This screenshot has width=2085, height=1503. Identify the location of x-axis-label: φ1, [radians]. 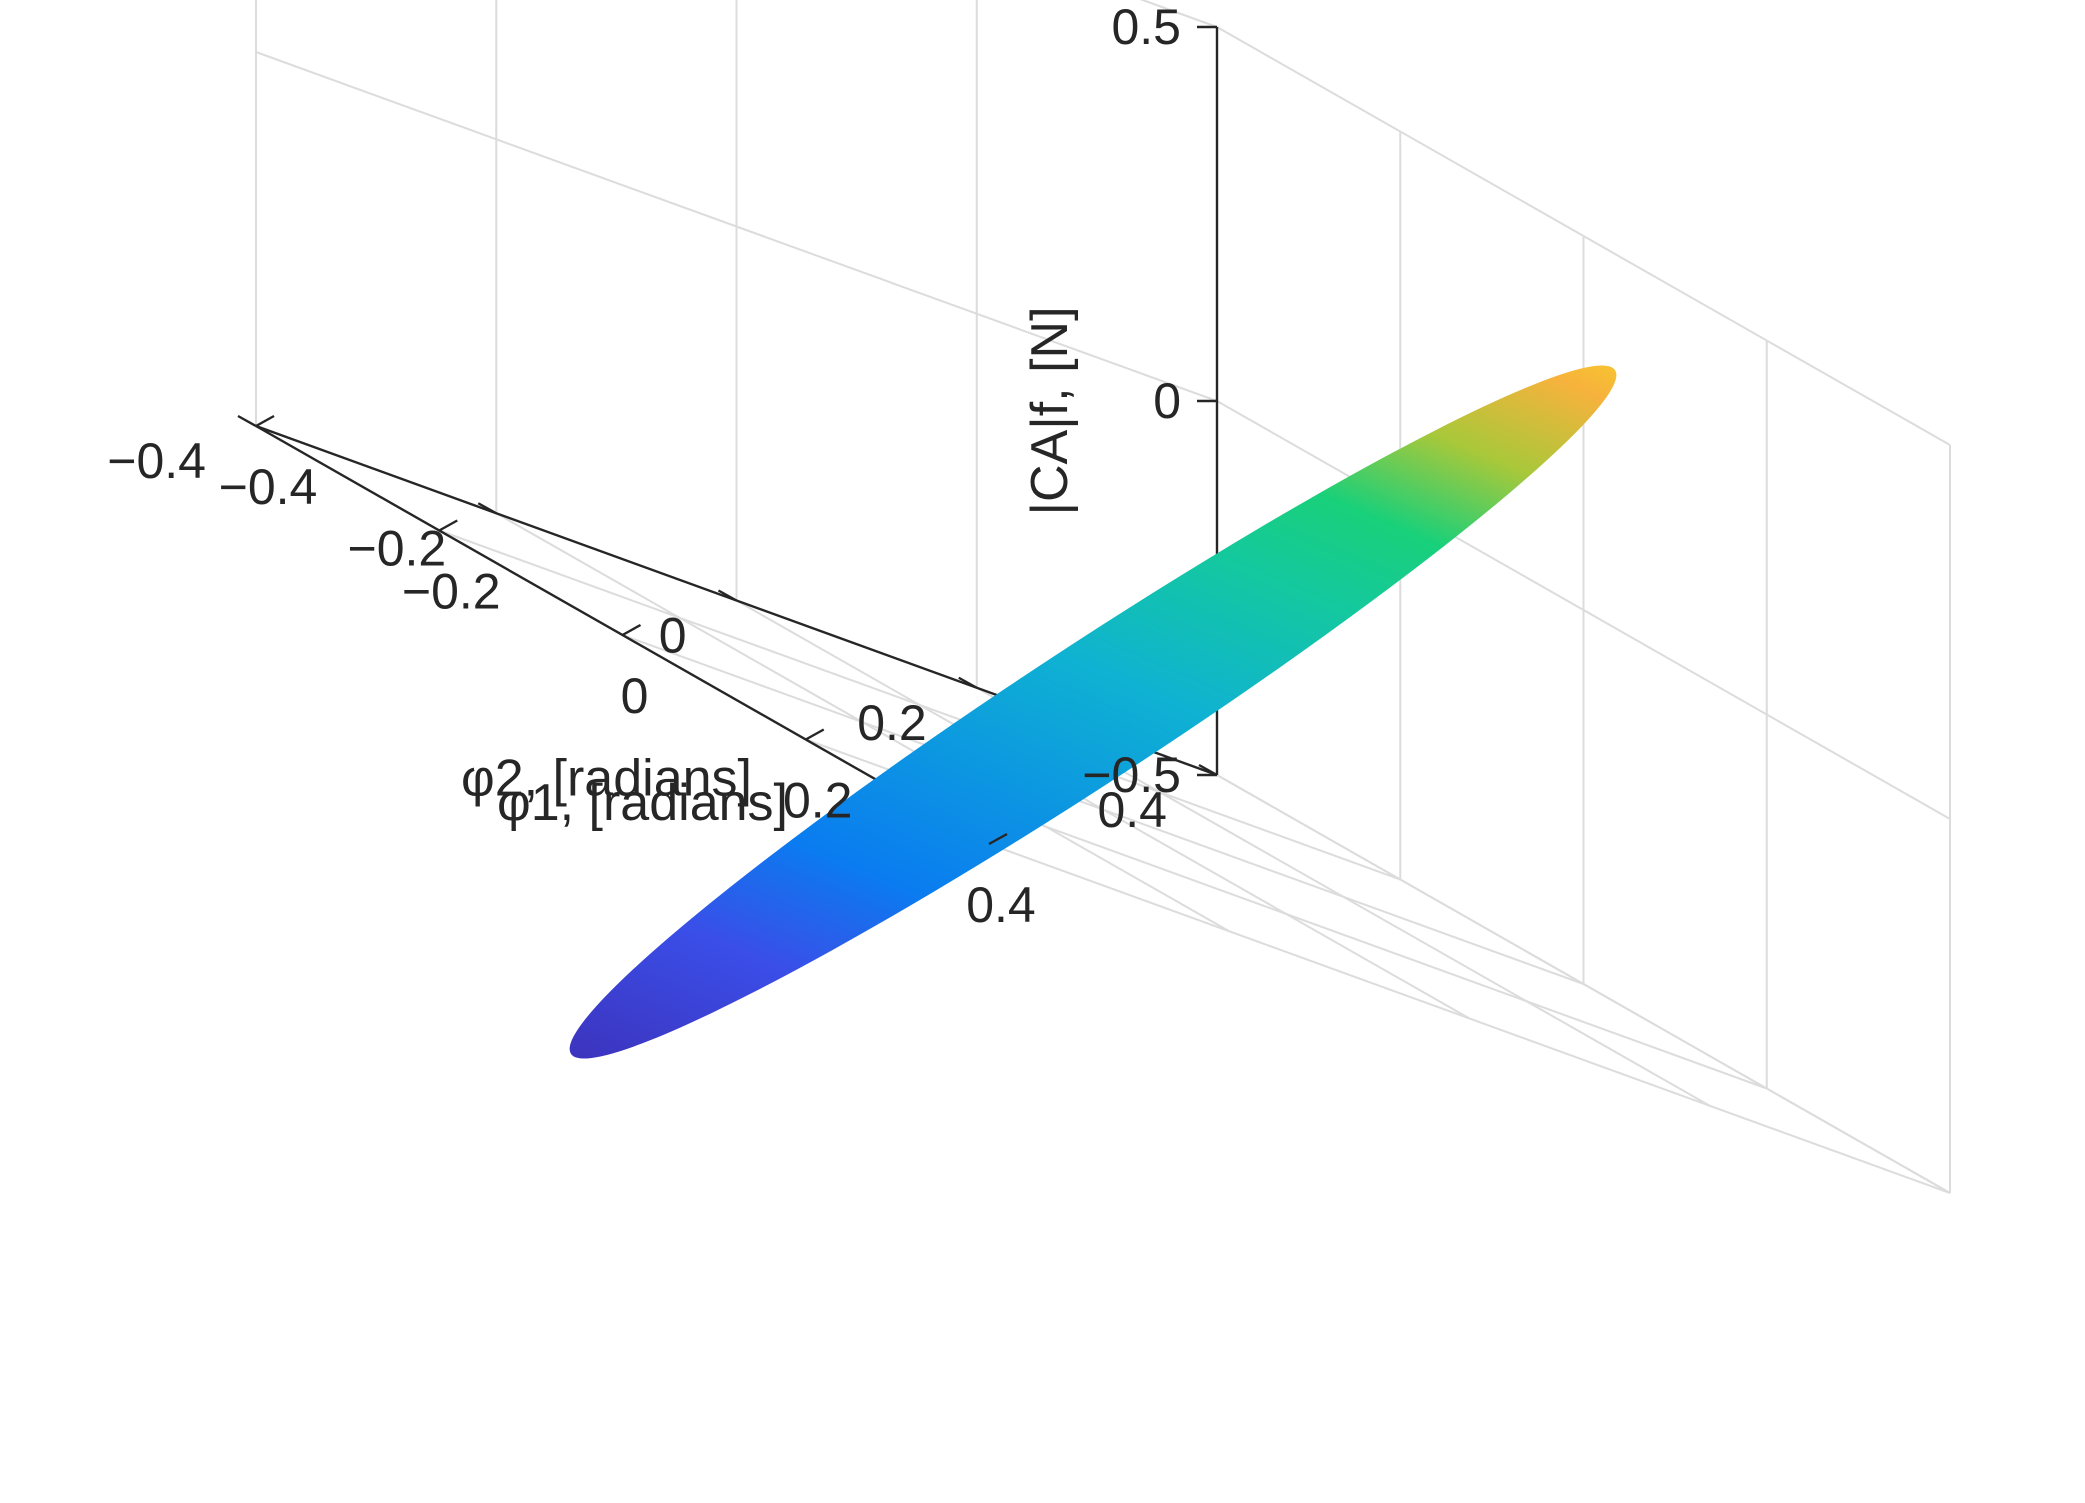
(642, 803).